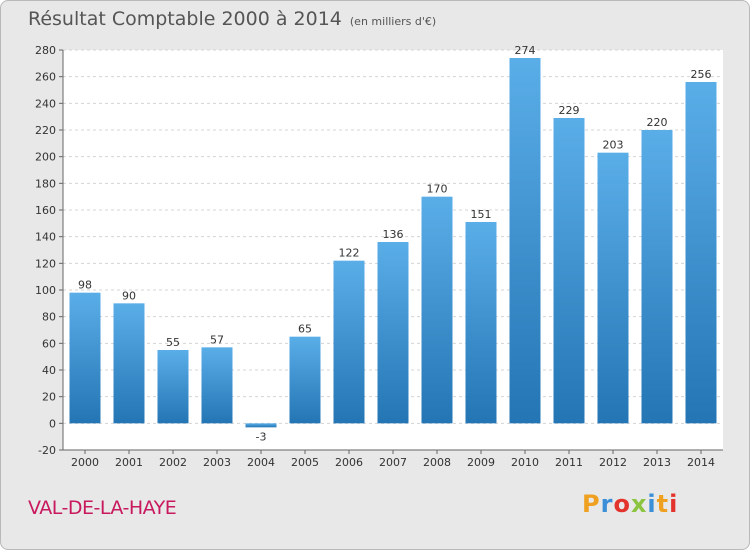  Describe the element at coordinates (217, 339) in the screenshot. I see `value-label-2003: 57` at that location.